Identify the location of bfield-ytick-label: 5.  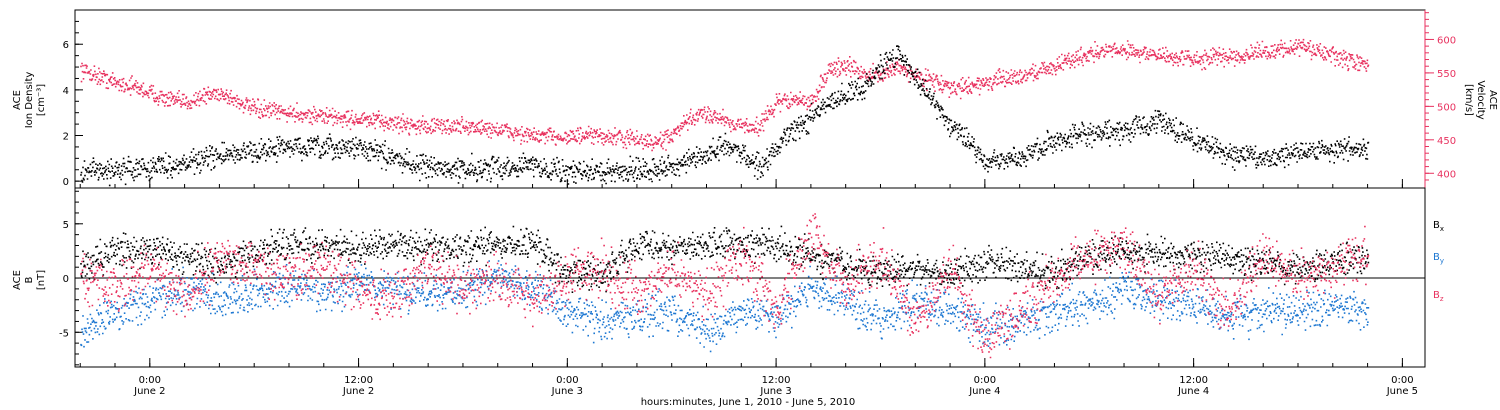
(66, 225).